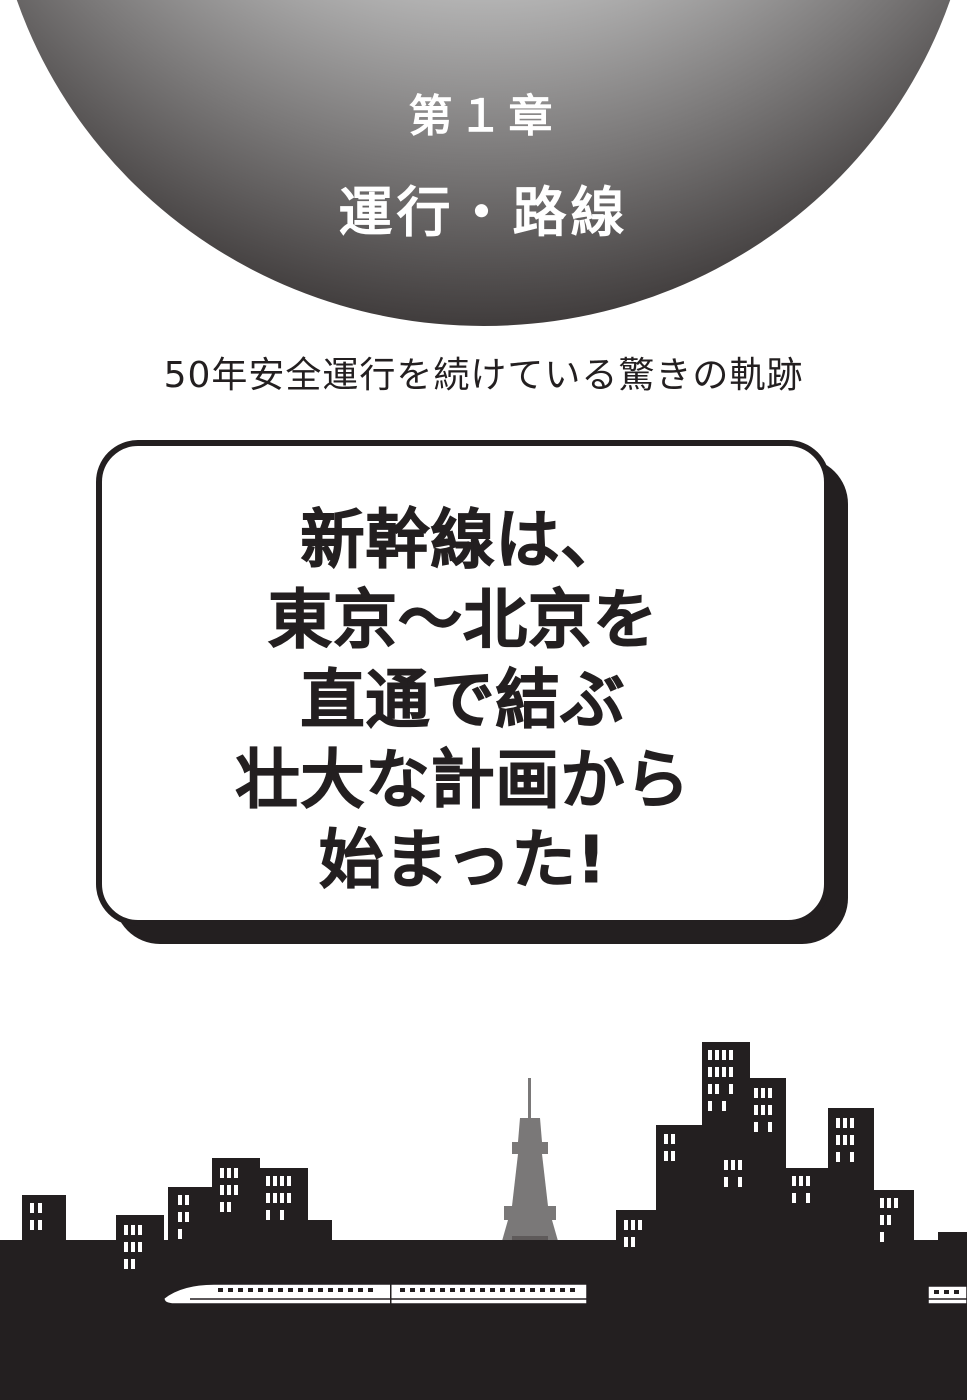 Image resolution: width=967 pixels, height=1400 pixels. I want to click on headline-line-4: 壮大な計画から, so click(463, 781).